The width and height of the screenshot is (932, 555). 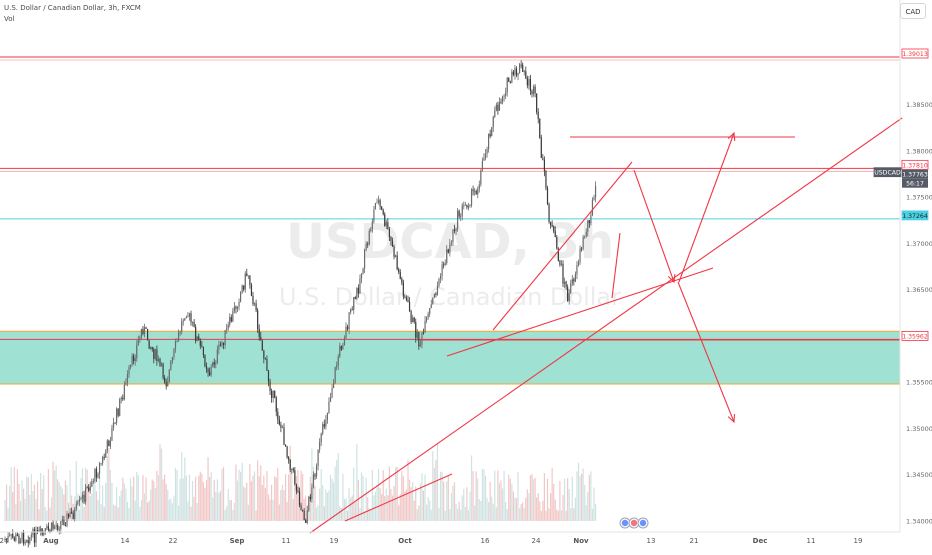 I want to click on watermark-name: U.S. Dollar / Canadian Dollar, so click(x=450, y=297).